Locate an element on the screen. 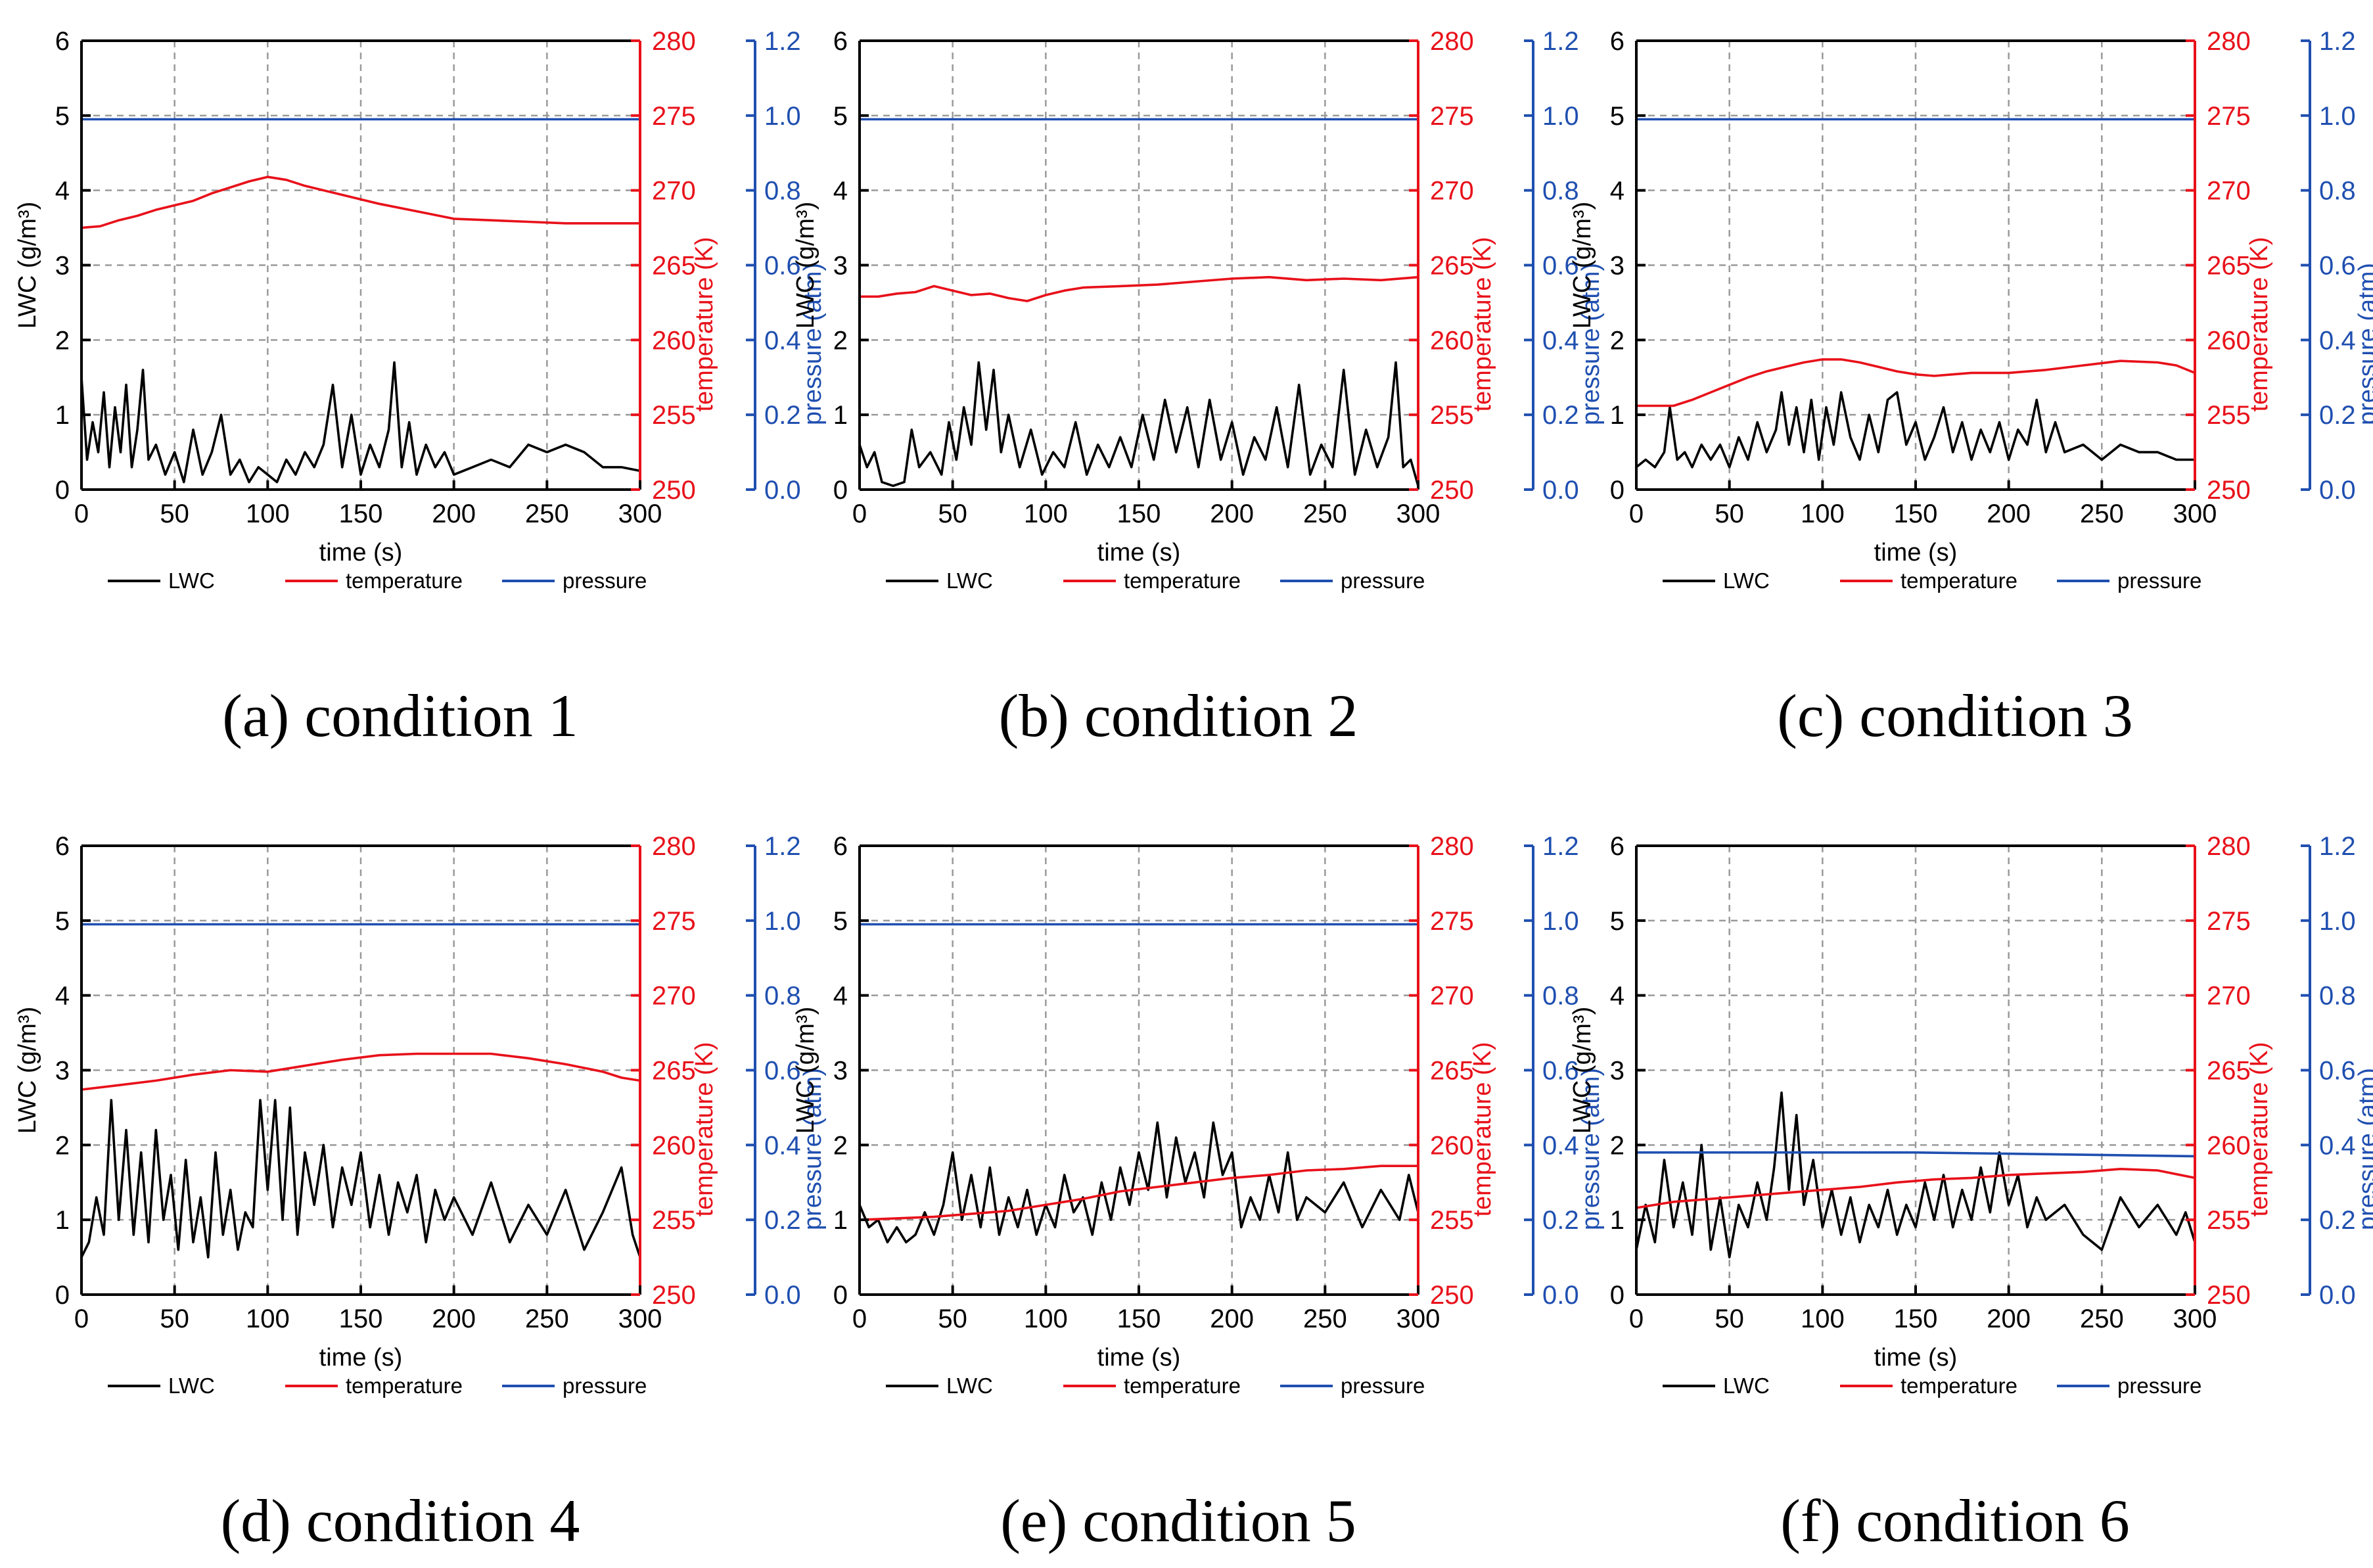  temperature-tick-label: 270 is located at coordinates (674, 191).